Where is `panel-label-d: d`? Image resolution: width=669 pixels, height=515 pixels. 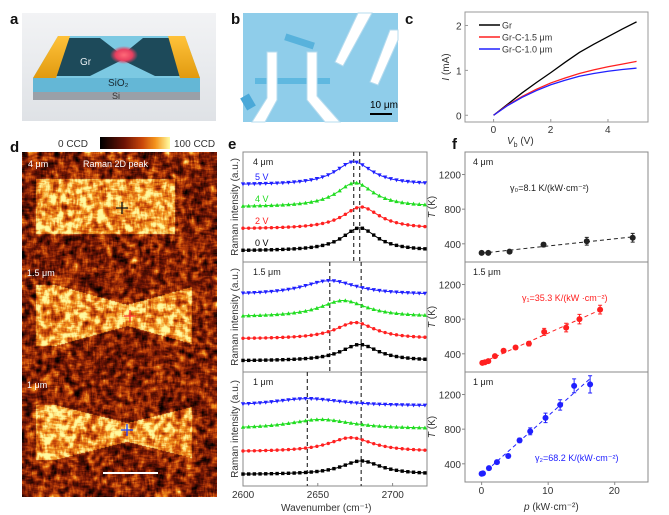
panel-label-d: d is located at coordinates (14, 147).